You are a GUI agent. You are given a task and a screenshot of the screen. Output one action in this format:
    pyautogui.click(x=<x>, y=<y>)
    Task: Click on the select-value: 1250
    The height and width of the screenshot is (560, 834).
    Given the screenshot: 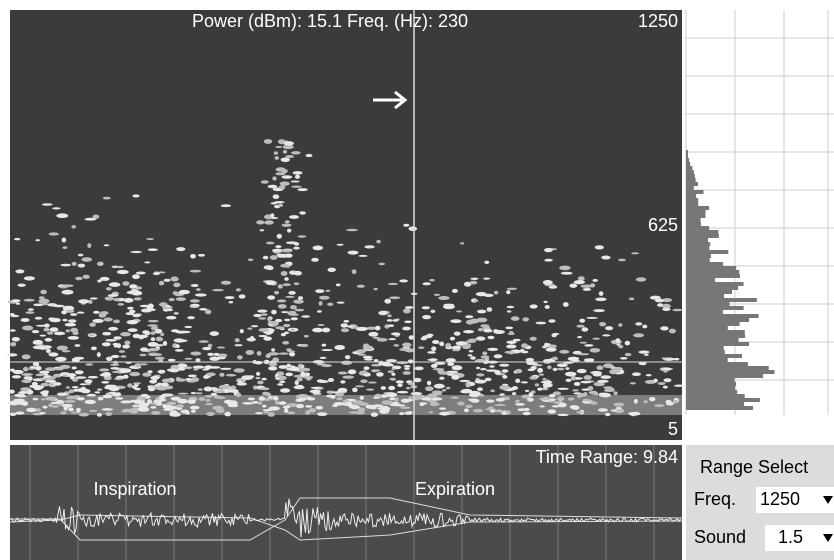 What is the action you would take?
    pyautogui.click(x=780, y=499)
    